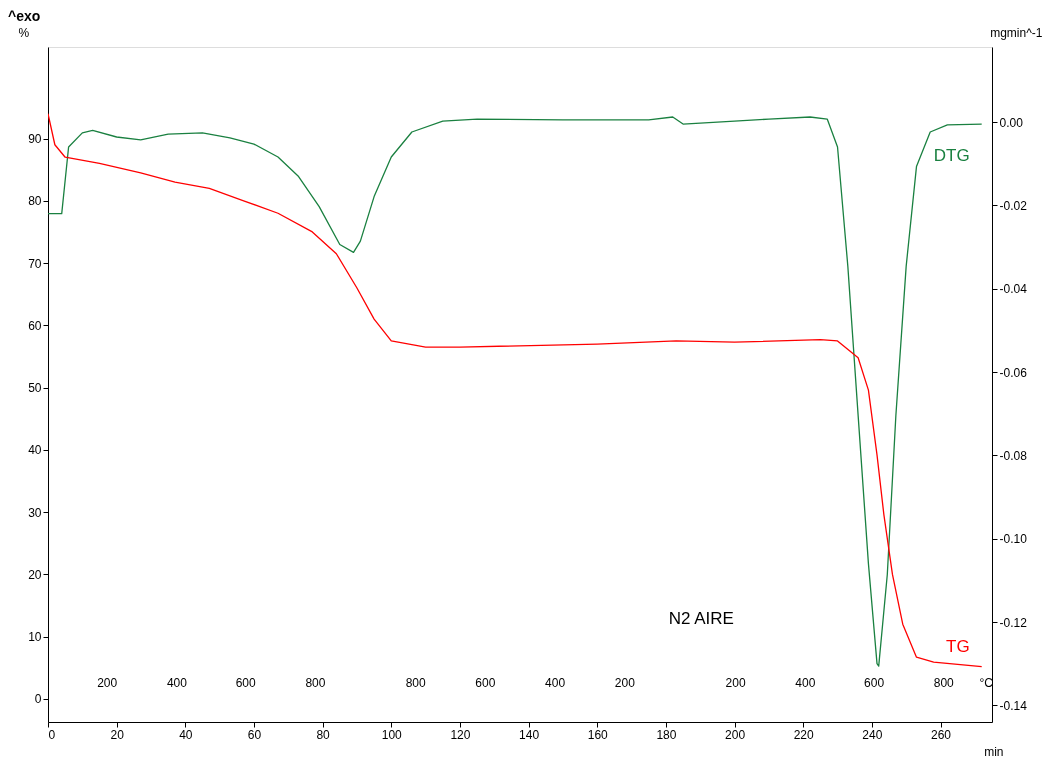 The image size is (1050, 763). I want to click on y-tick-label: 90, so click(35, 139).